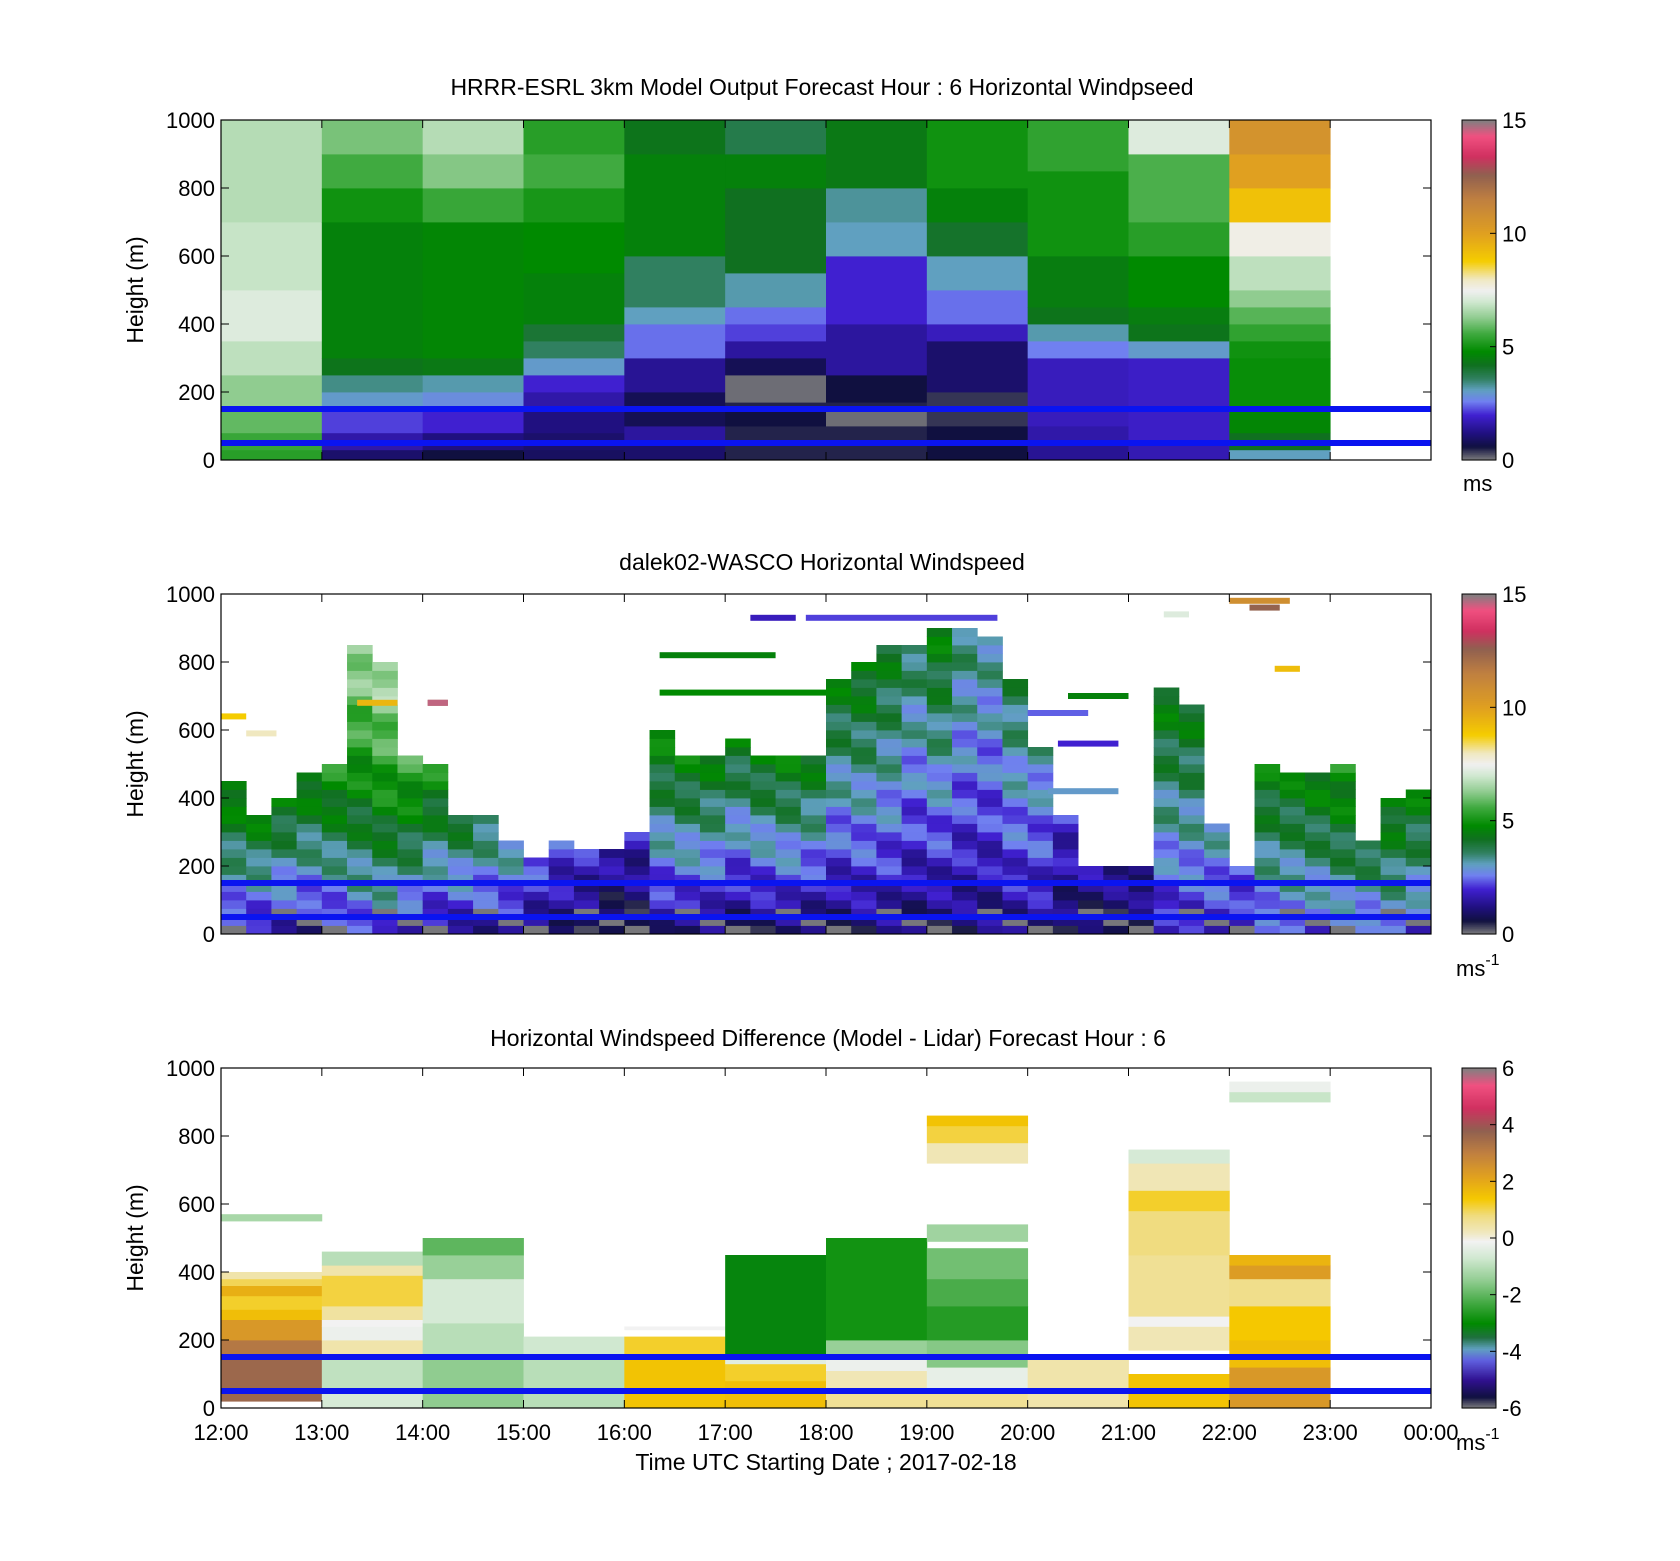 The image size is (1680, 1561). Describe the element at coordinates (822, 562) in the screenshot. I see `panel-lidar-title: dalek02-WASCO Horizontal Windspeed` at that location.